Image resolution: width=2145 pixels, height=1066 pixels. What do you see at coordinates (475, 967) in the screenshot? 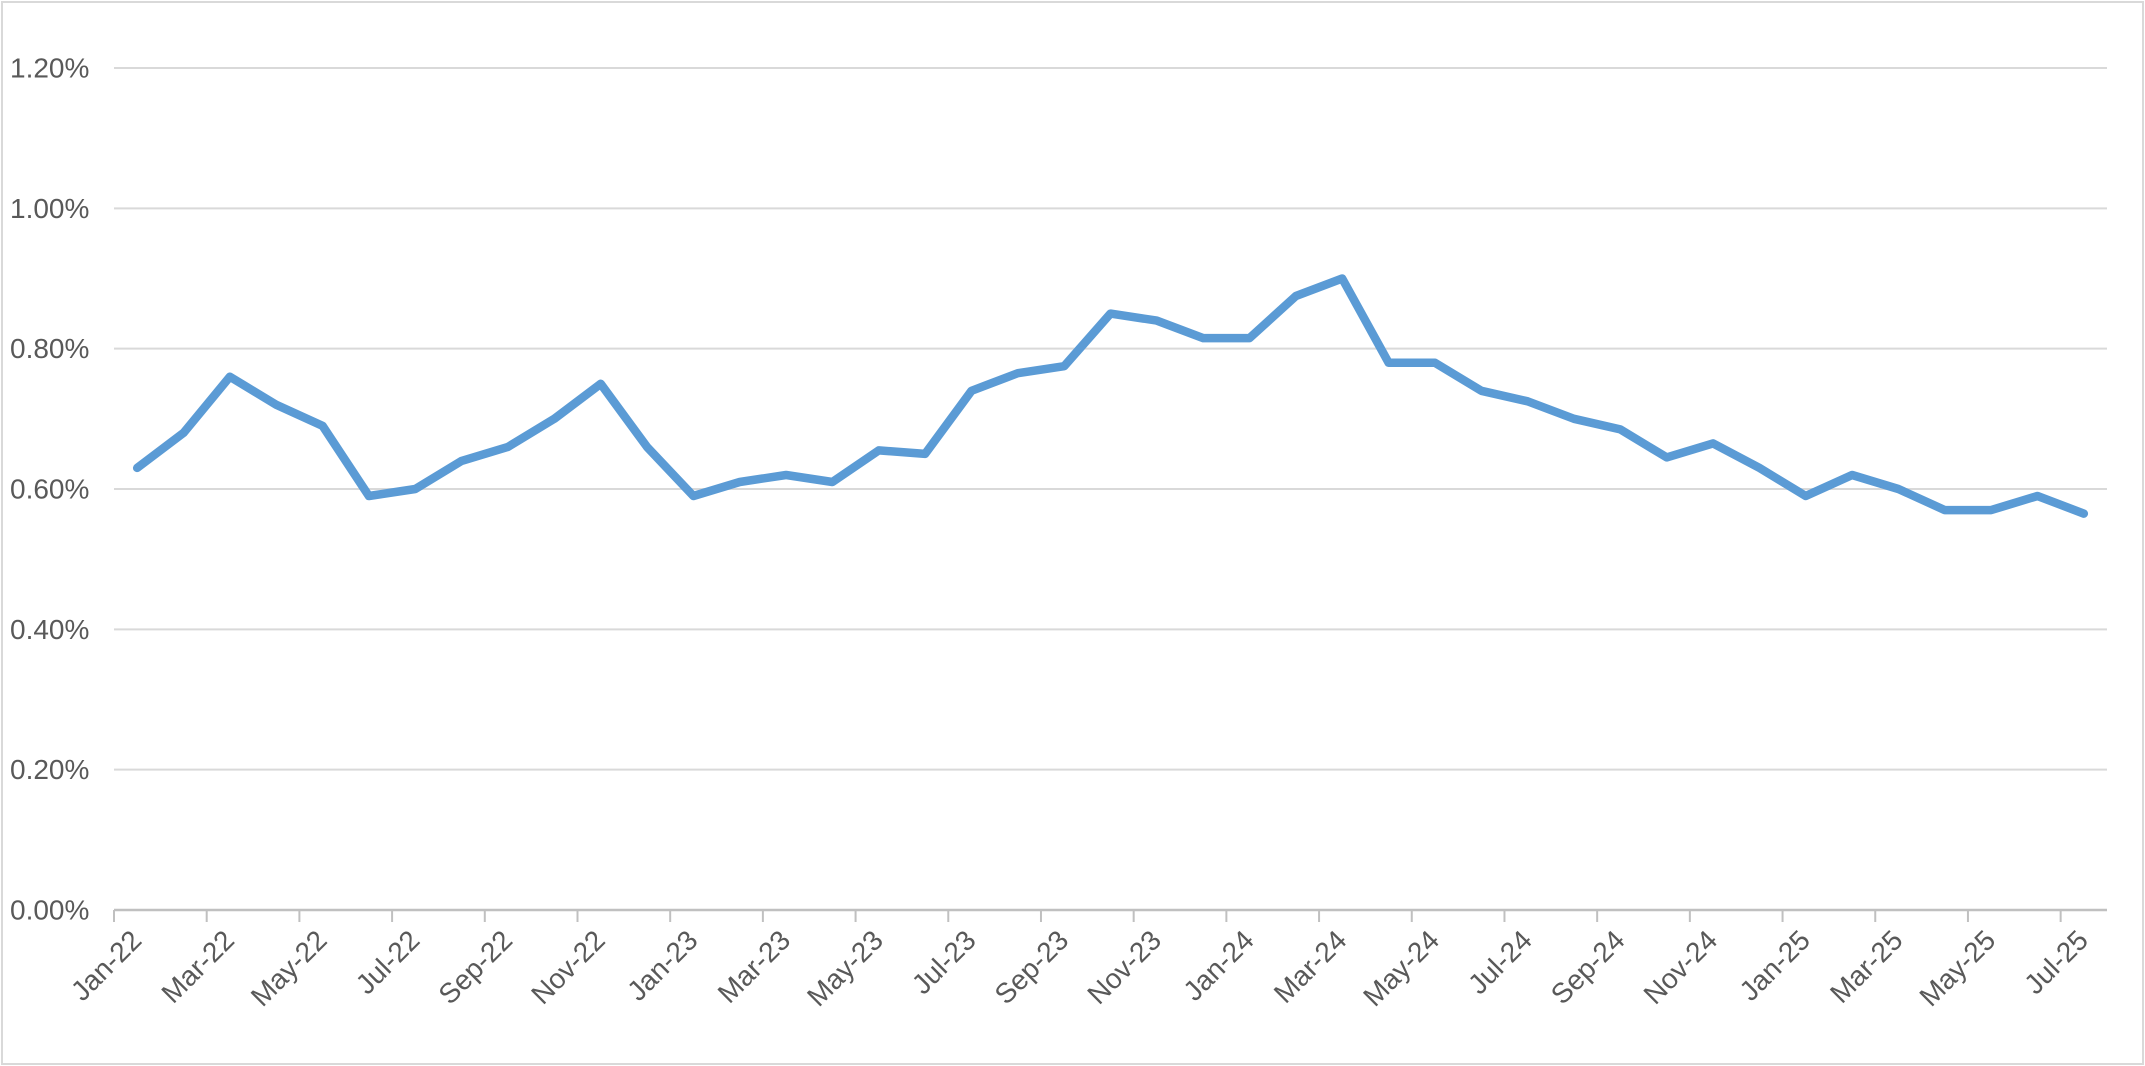
I see `x-axis-label: Sep-22` at bounding box center [475, 967].